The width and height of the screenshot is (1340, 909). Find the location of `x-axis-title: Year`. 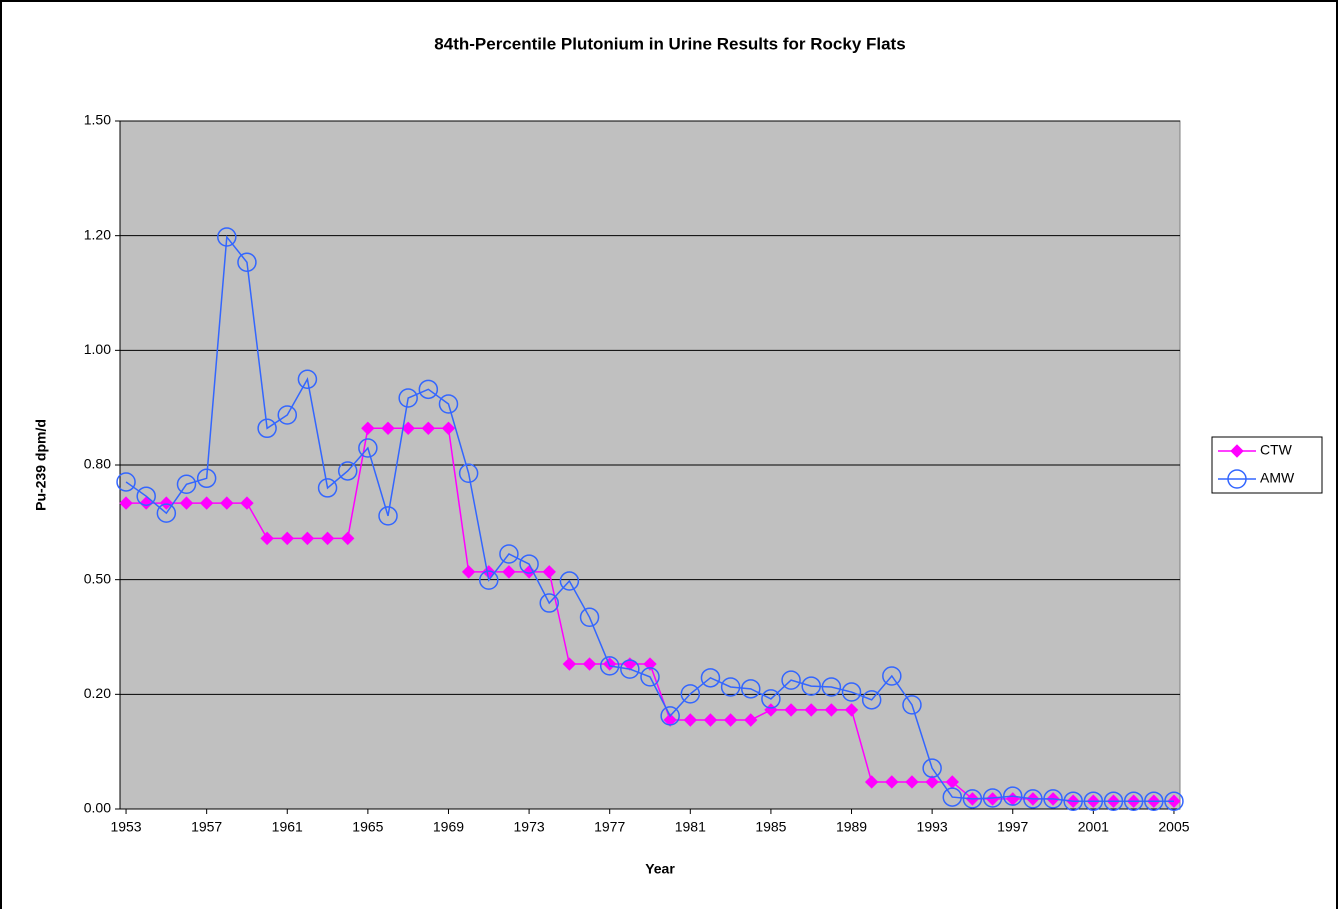

x-axis-title: Year is located at coordinates (660, 869).